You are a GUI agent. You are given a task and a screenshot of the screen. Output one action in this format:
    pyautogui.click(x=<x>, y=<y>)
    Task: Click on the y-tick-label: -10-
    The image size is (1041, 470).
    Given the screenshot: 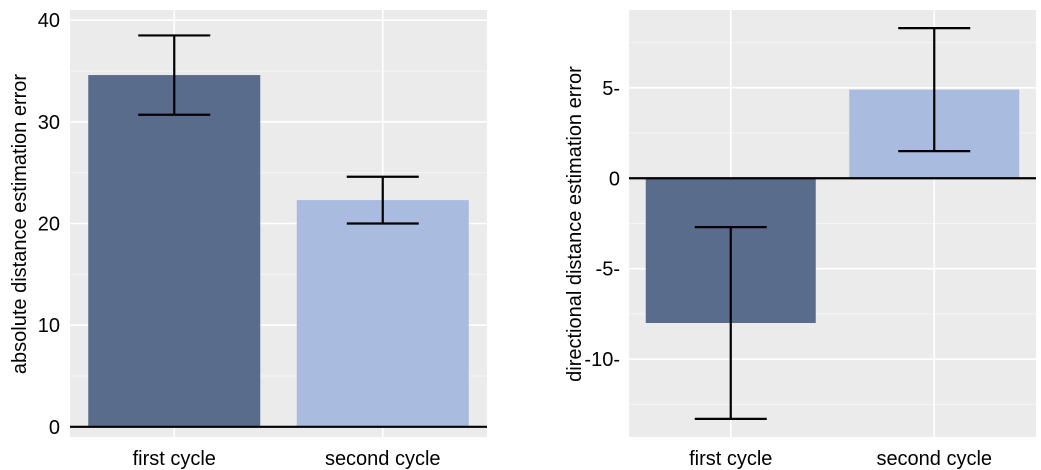 What is the action you would take?
    pyautogui.click(x=602, y=360)
    